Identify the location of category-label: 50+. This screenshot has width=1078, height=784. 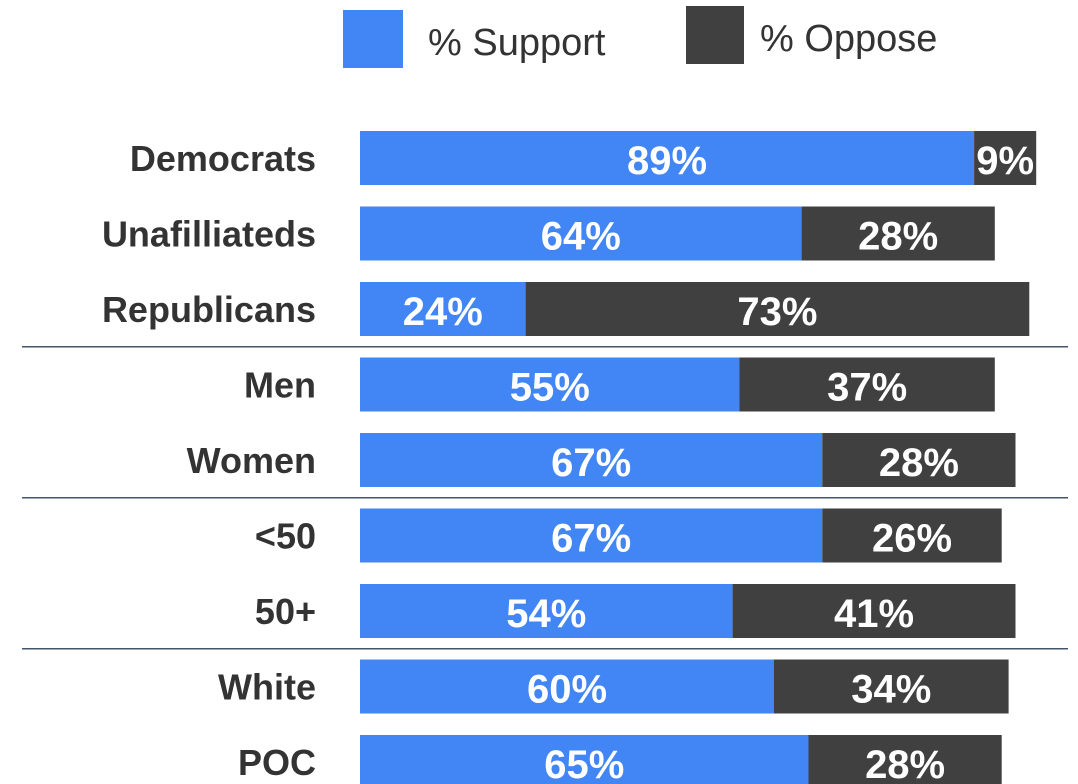
(285, 611).